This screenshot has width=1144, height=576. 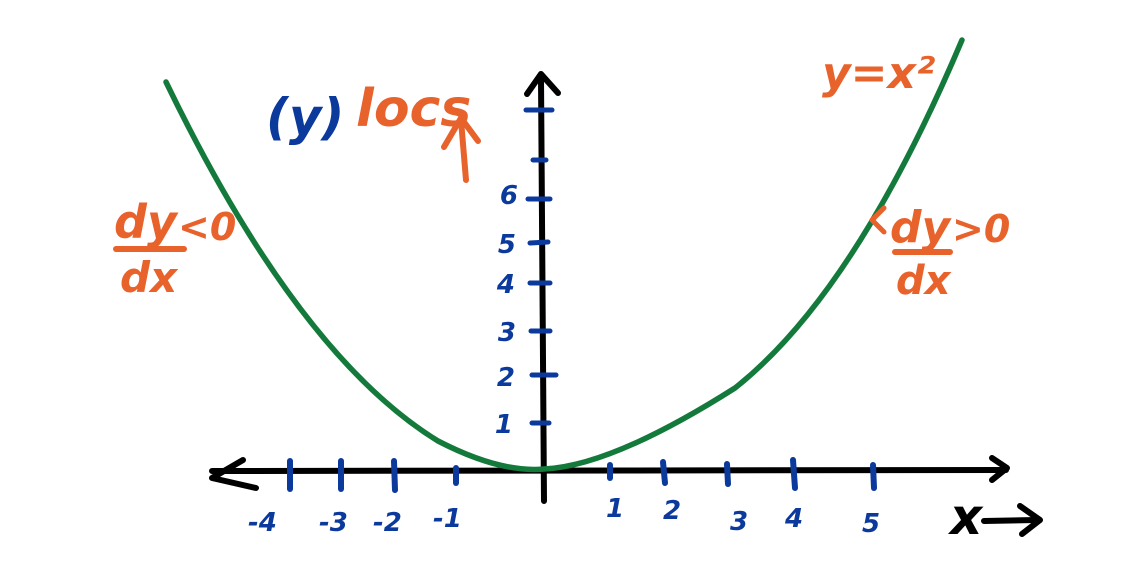 What do you see at coordinates (146, 222) in the screenshot?
I see `left-slope-numerator: dy` at bounding box center [146, 222].